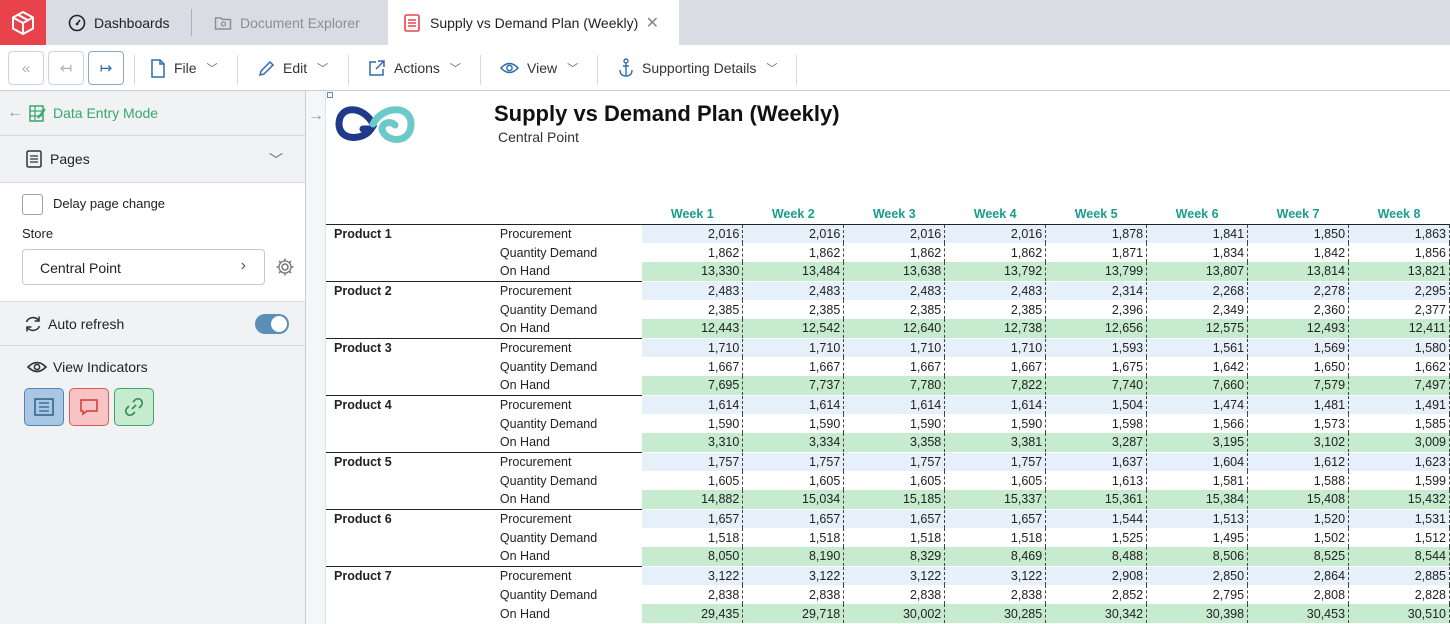 This screenshot has width=1450, height=624. What do you see at coordinates (1399, 556) in the screenshot?
I see `value-cell: 8,544` at bounding box center [1399, 556].